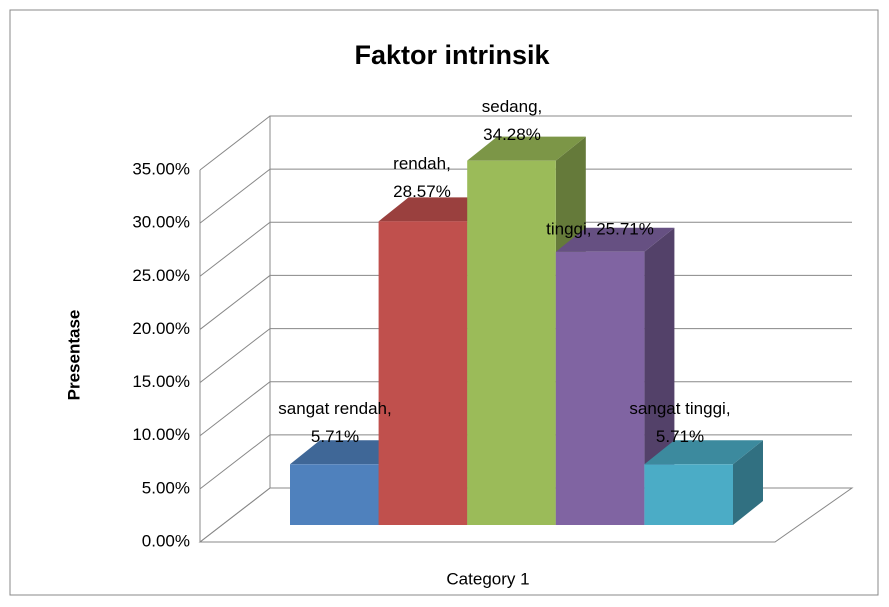  I want to click on data-label: rendah, 28.57%, so click(422, 177).